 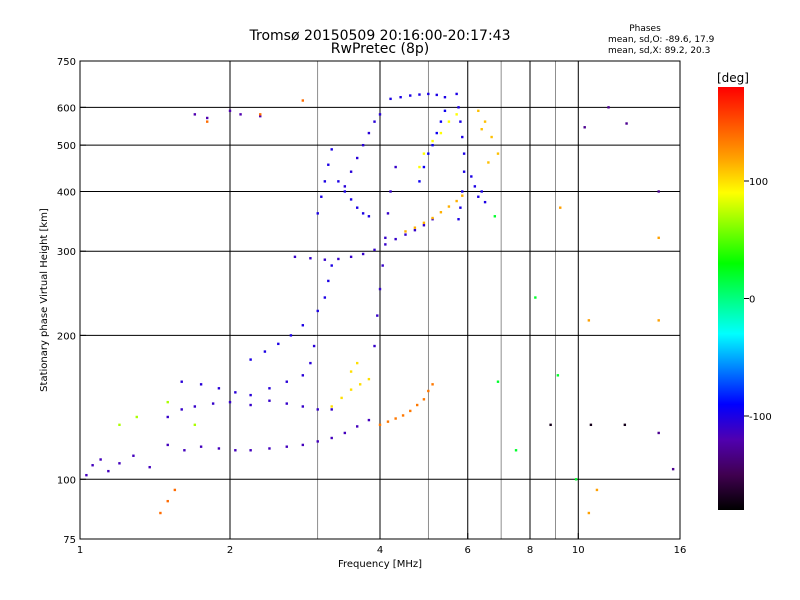 What do you see at coordinates (382, 544) in the screenshot?
I see `x-axis: 1 2 4 6 8 10 16` at bounding box center [382, 544].